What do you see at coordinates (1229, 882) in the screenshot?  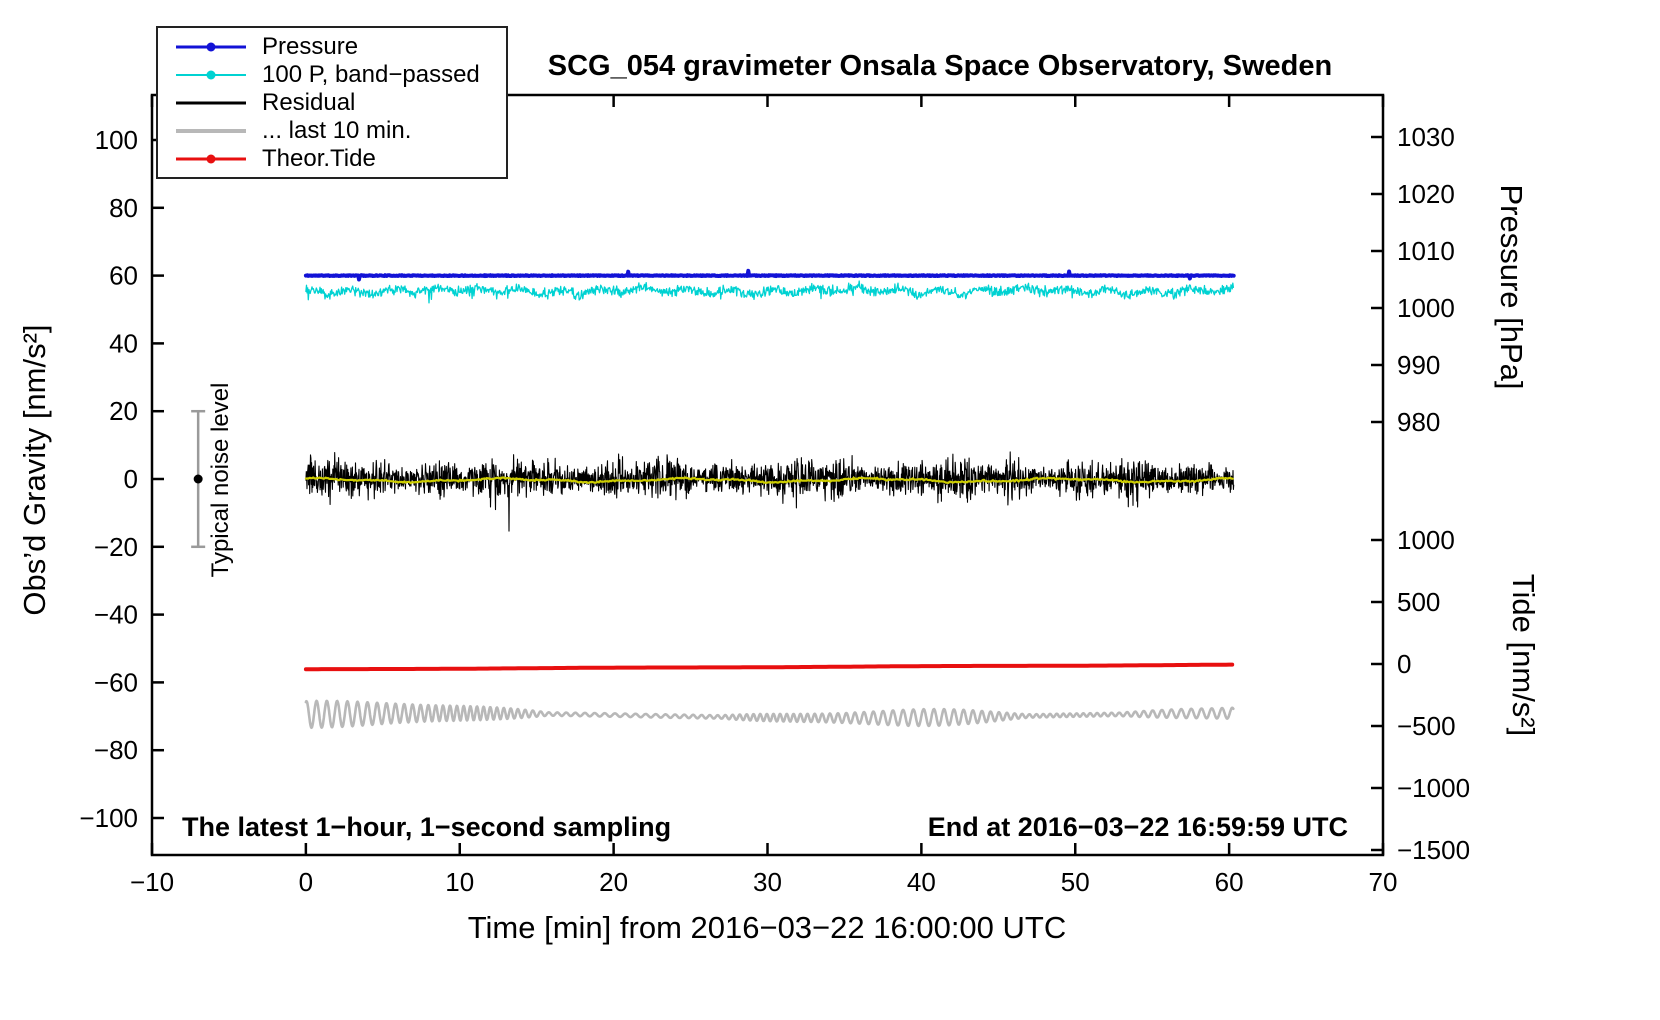 I see `tick-label-x: 60` at bounding box center [1229, 882].